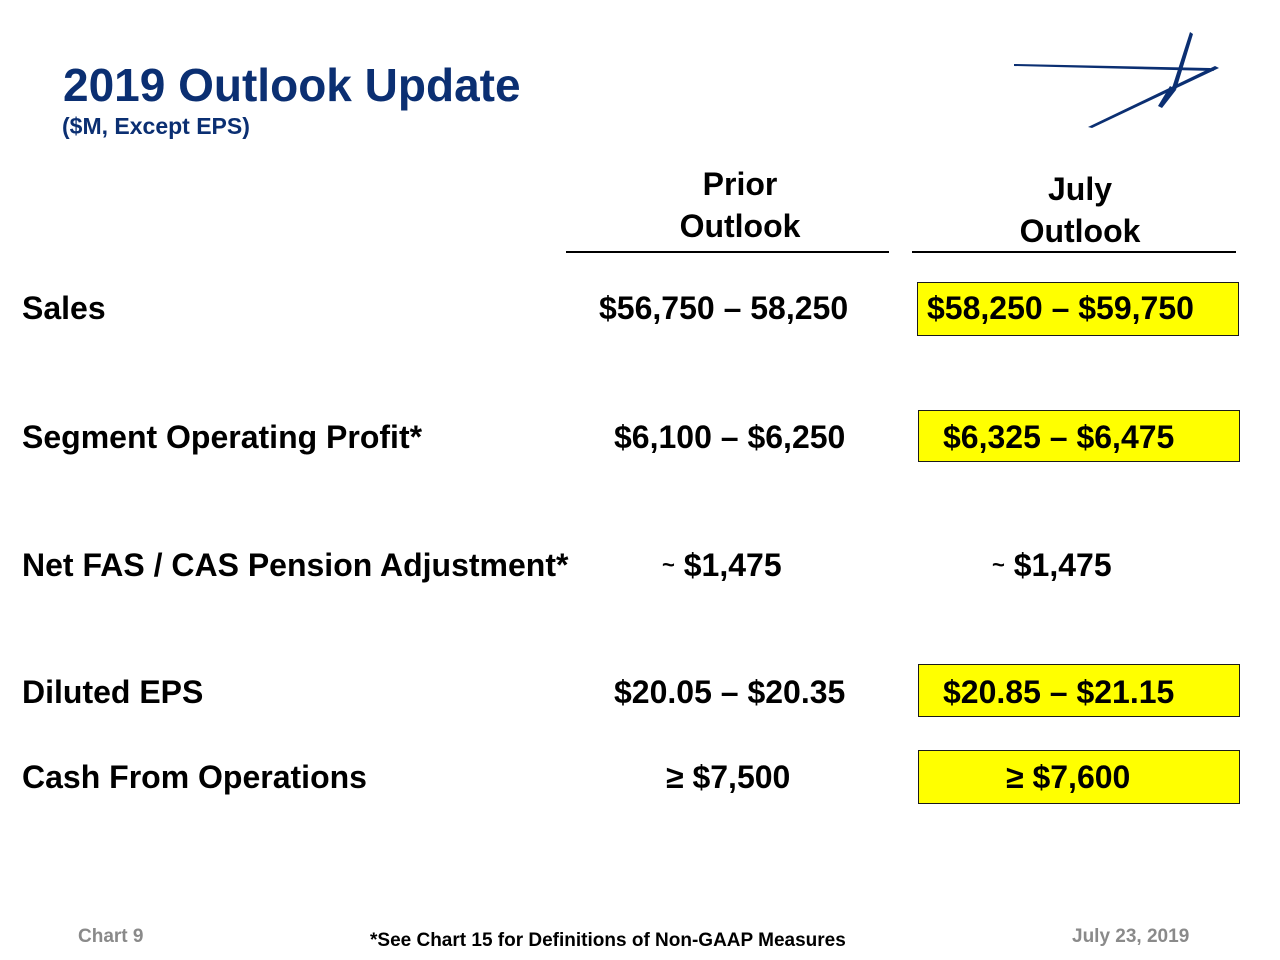 The image size is (1280, 960). What do you see at coordinates (1068, 777) in the screenshot?
I see `july-value-cash-from-operations: ≥ $7,600` at bounding box center [1068, 777].